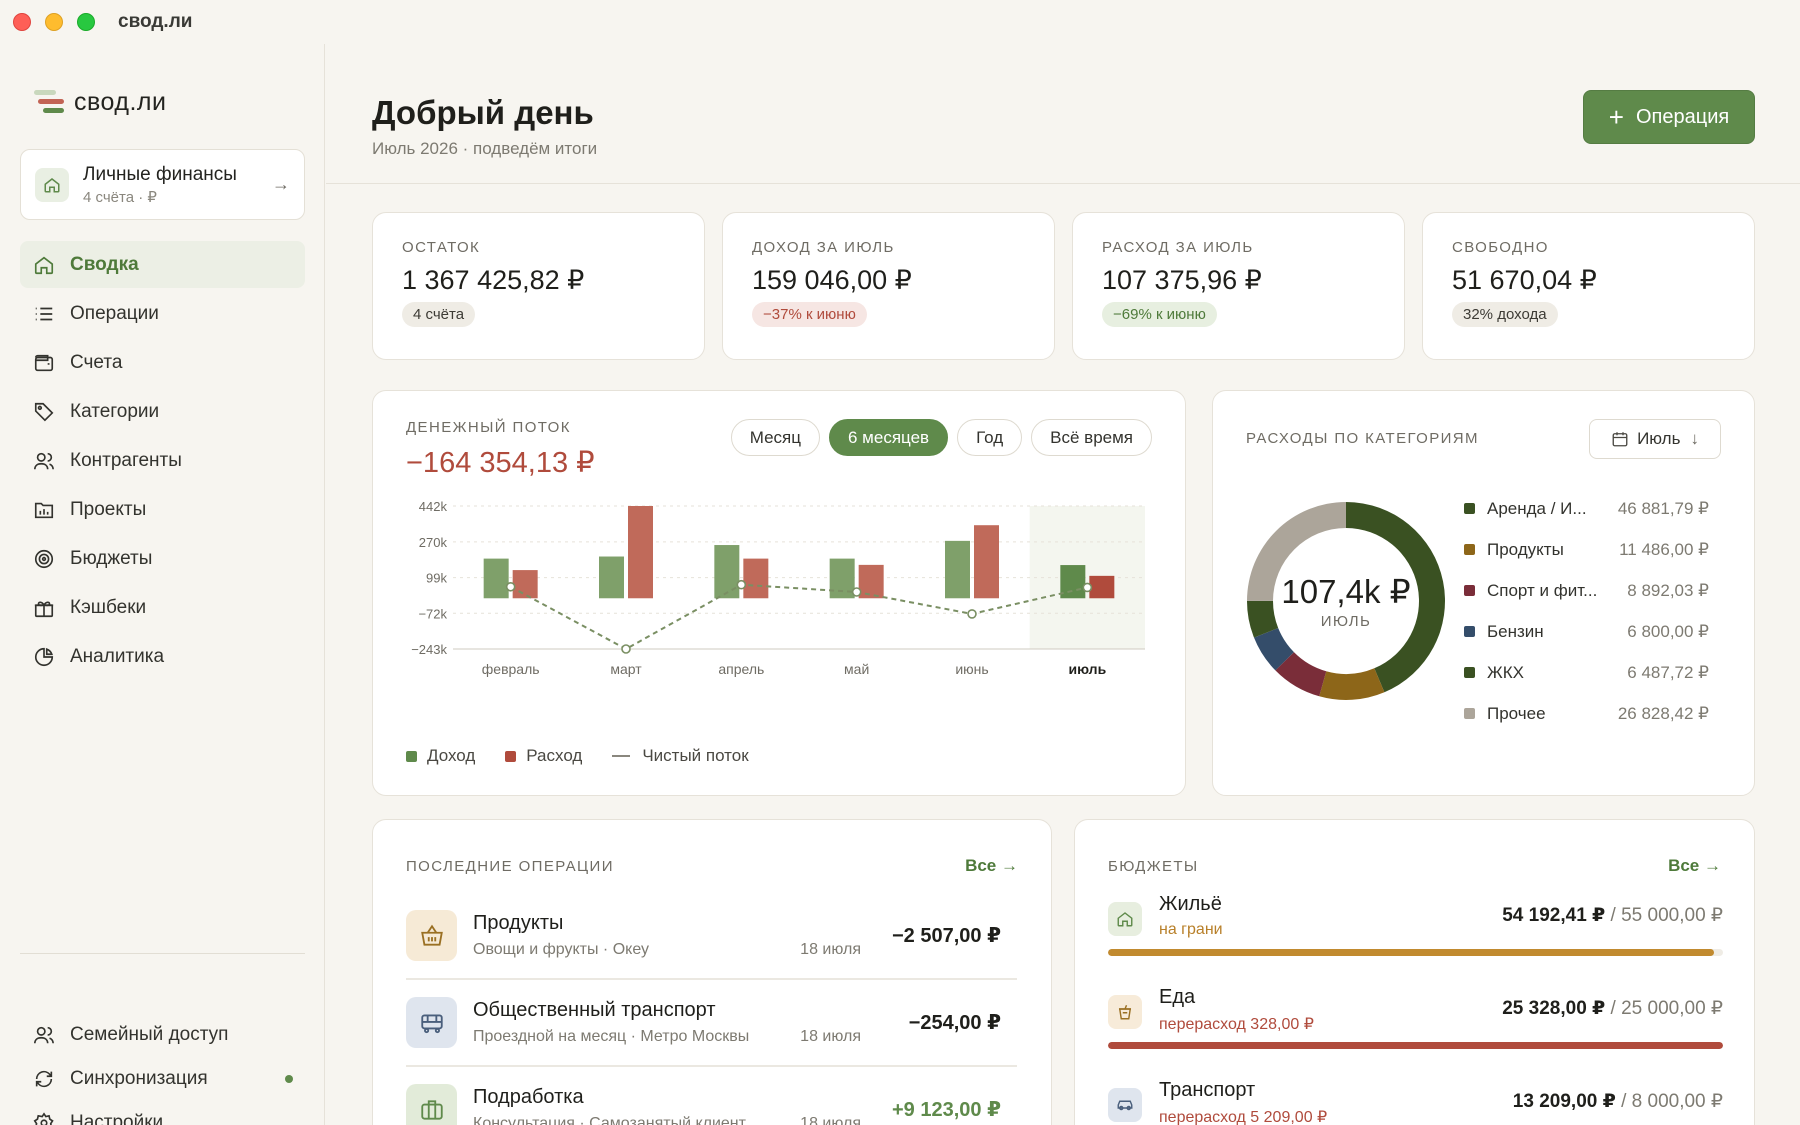 The image size is (1800, 1125). What do you see at coordinates (162, 411) in the screenshot?
I see `sidebar-item-categories: Категории` at bounding box center [162, 411].